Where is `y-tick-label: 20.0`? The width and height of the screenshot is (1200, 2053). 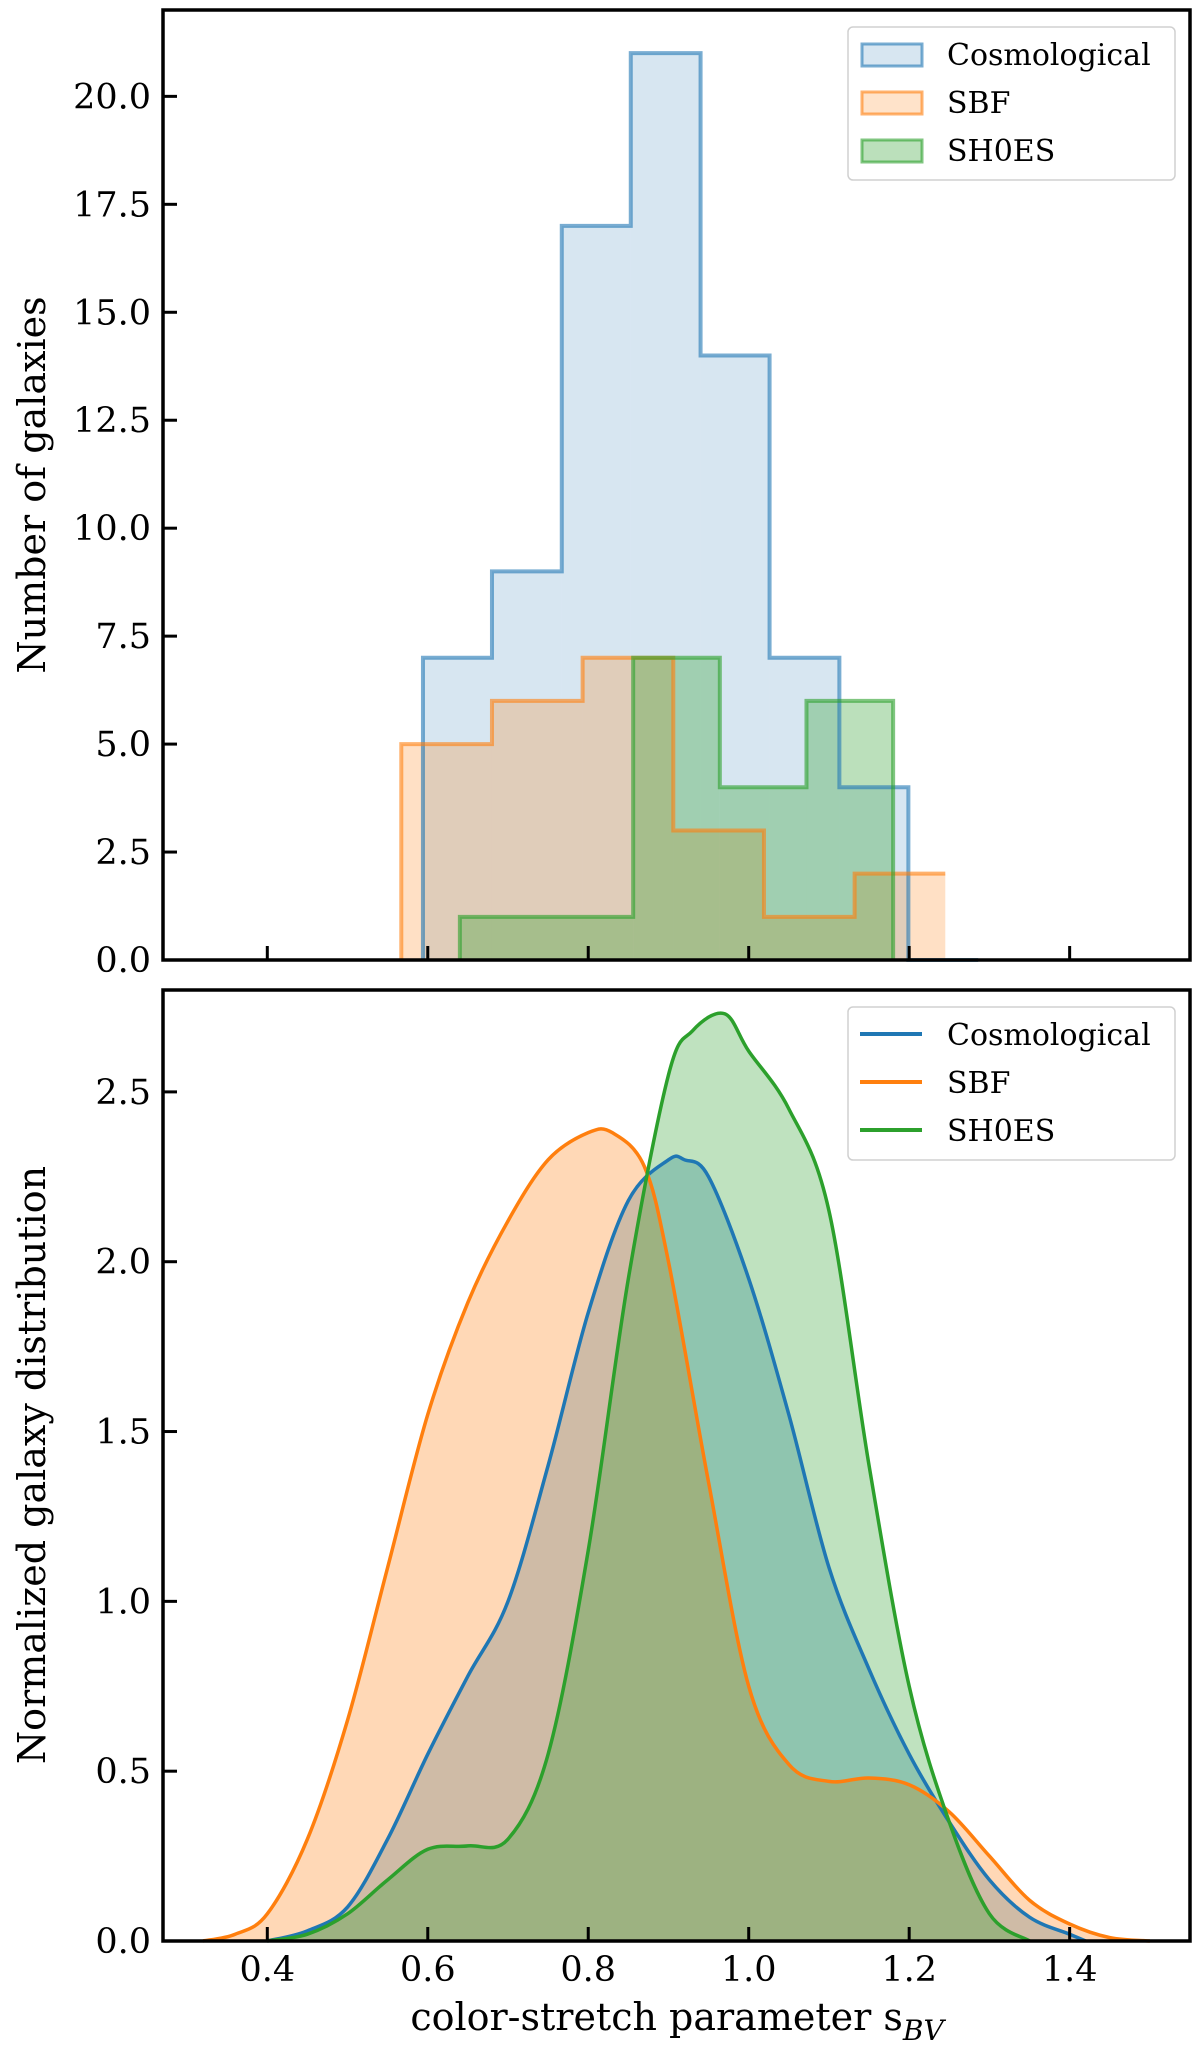
y-tick-label: 20.0 is located at coordinates (112, 97).